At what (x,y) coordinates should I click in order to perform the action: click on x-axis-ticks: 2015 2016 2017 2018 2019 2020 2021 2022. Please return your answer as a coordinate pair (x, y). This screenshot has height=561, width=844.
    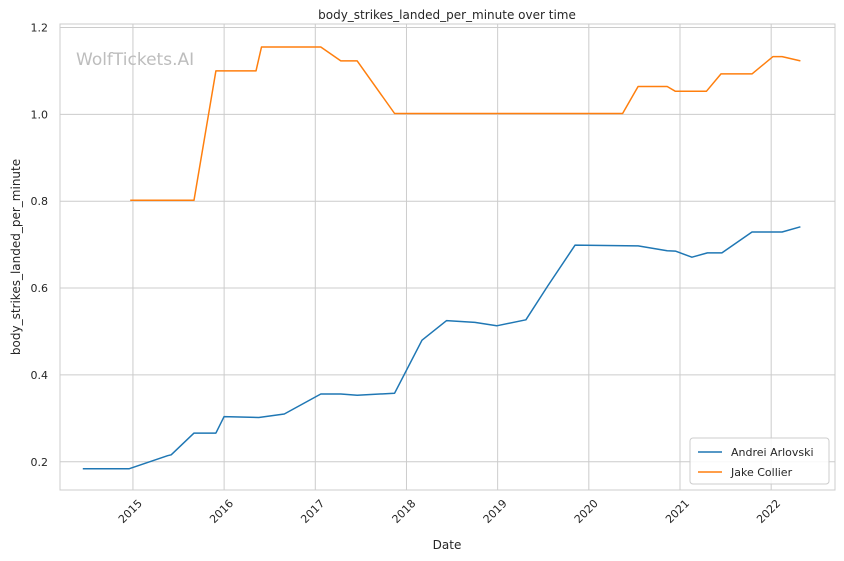
    Looking at the image, I should click on (449, 511).